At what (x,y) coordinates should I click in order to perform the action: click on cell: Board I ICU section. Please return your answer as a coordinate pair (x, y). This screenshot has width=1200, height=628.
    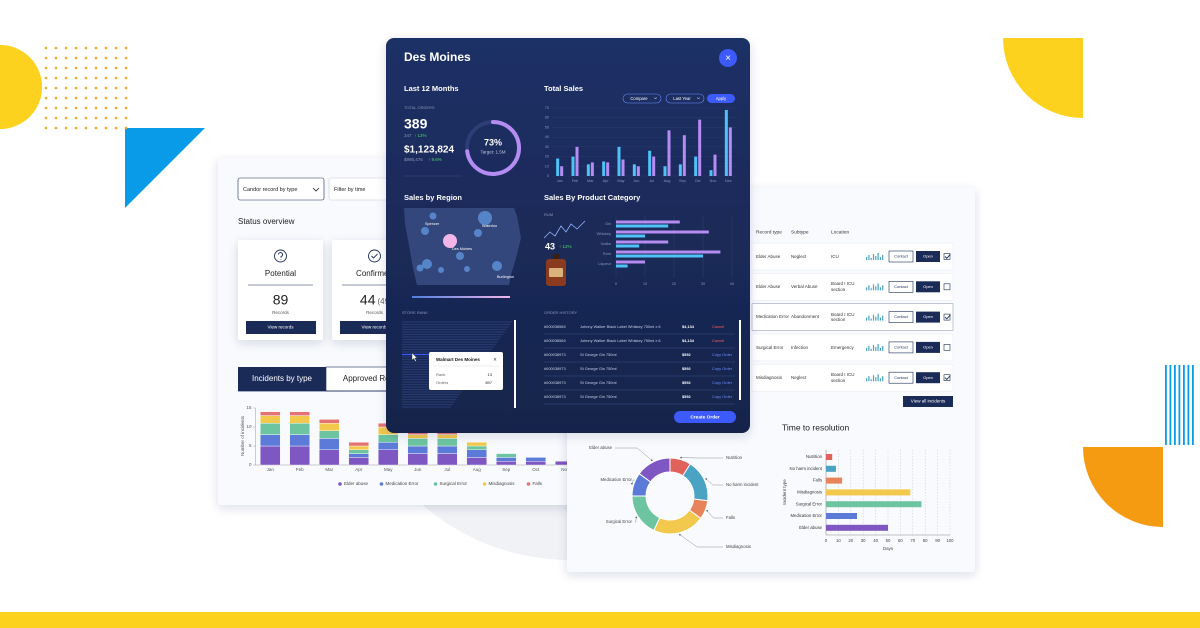
    Looking at the image, I should click on (843, 317).